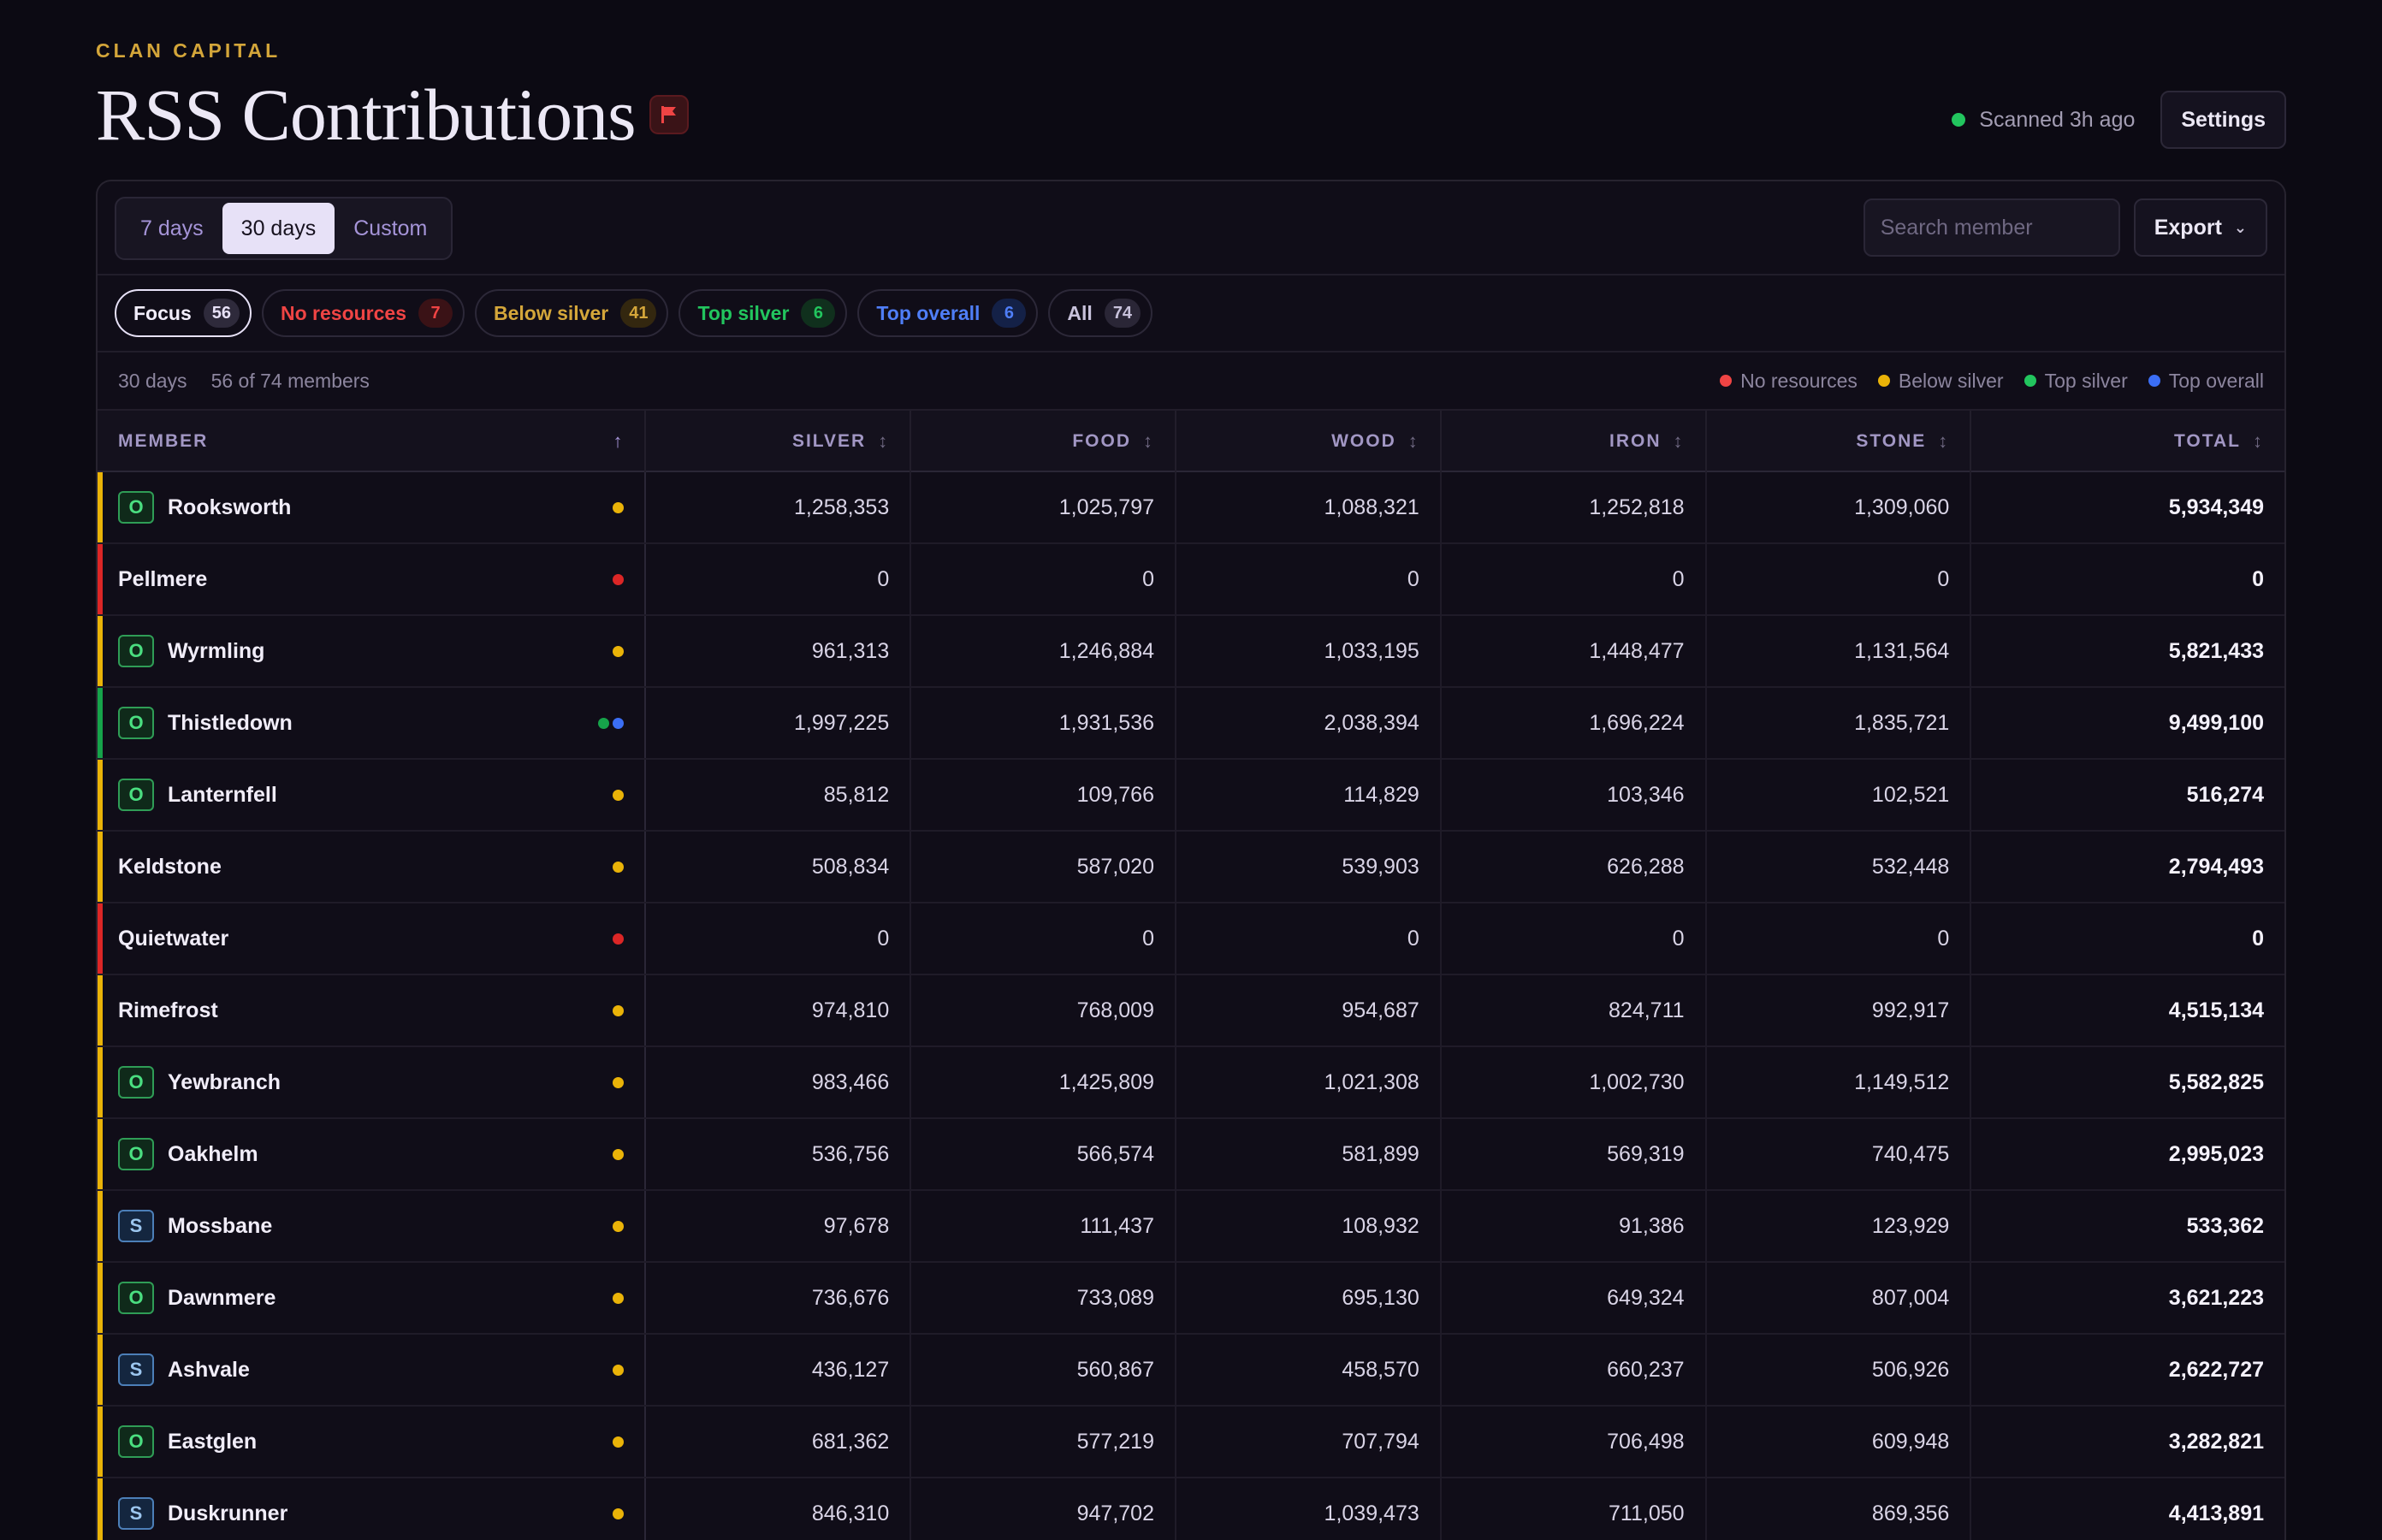 This screenshot has width=2382, height=1540. I want to click on stone-cell: 532,448, so click(1840, 867).